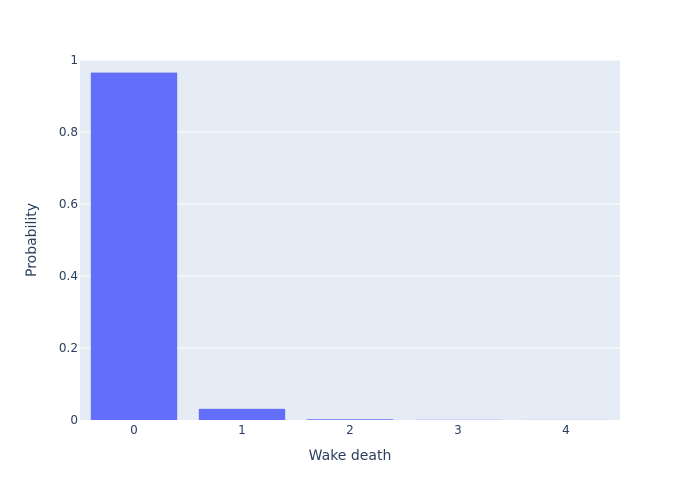  Describe the element at coordinates (566, 430) in the screenshot. I see `x-tick-label: 4` at that location.